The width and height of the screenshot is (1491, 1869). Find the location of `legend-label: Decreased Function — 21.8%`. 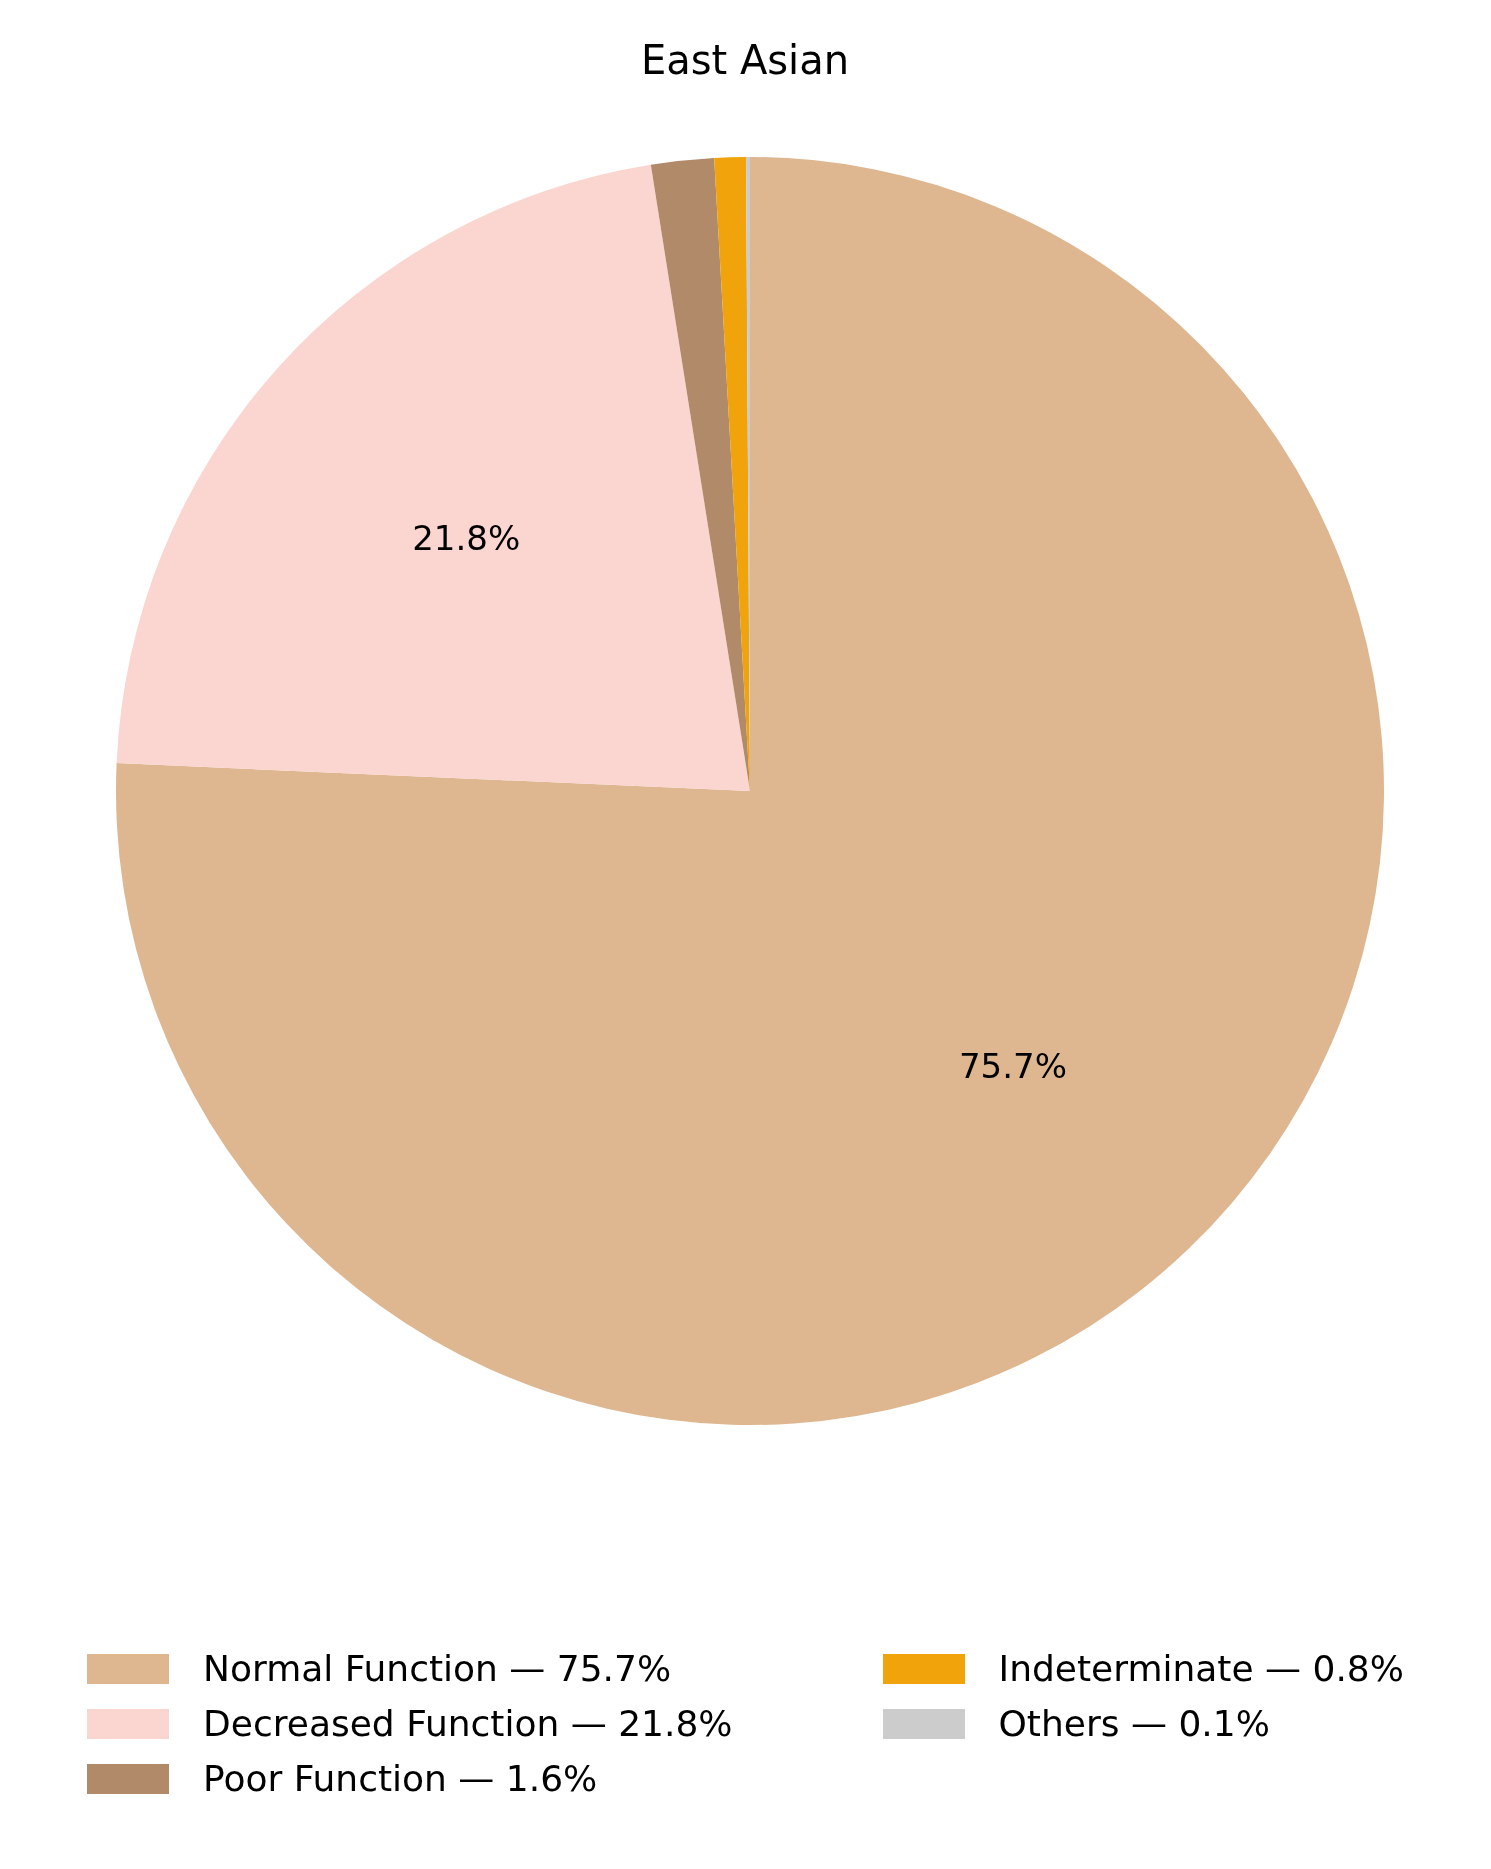

legend-label: Decreased Function — 21.8% is located at coordinates (468, 1723).